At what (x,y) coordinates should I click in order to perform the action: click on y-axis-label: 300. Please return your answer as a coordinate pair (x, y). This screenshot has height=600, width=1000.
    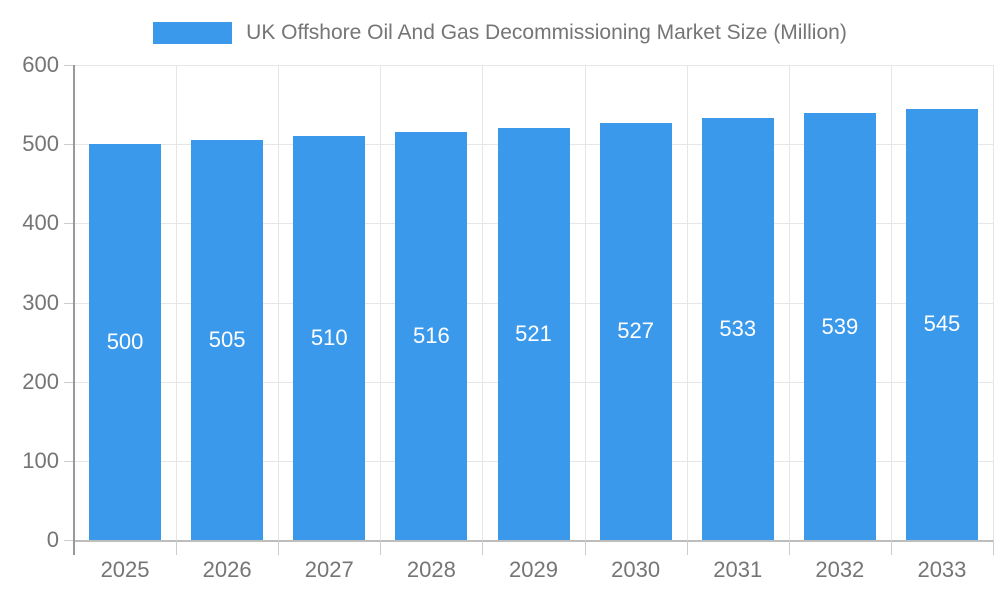
    Looking at the image, I should click on (40, 302).